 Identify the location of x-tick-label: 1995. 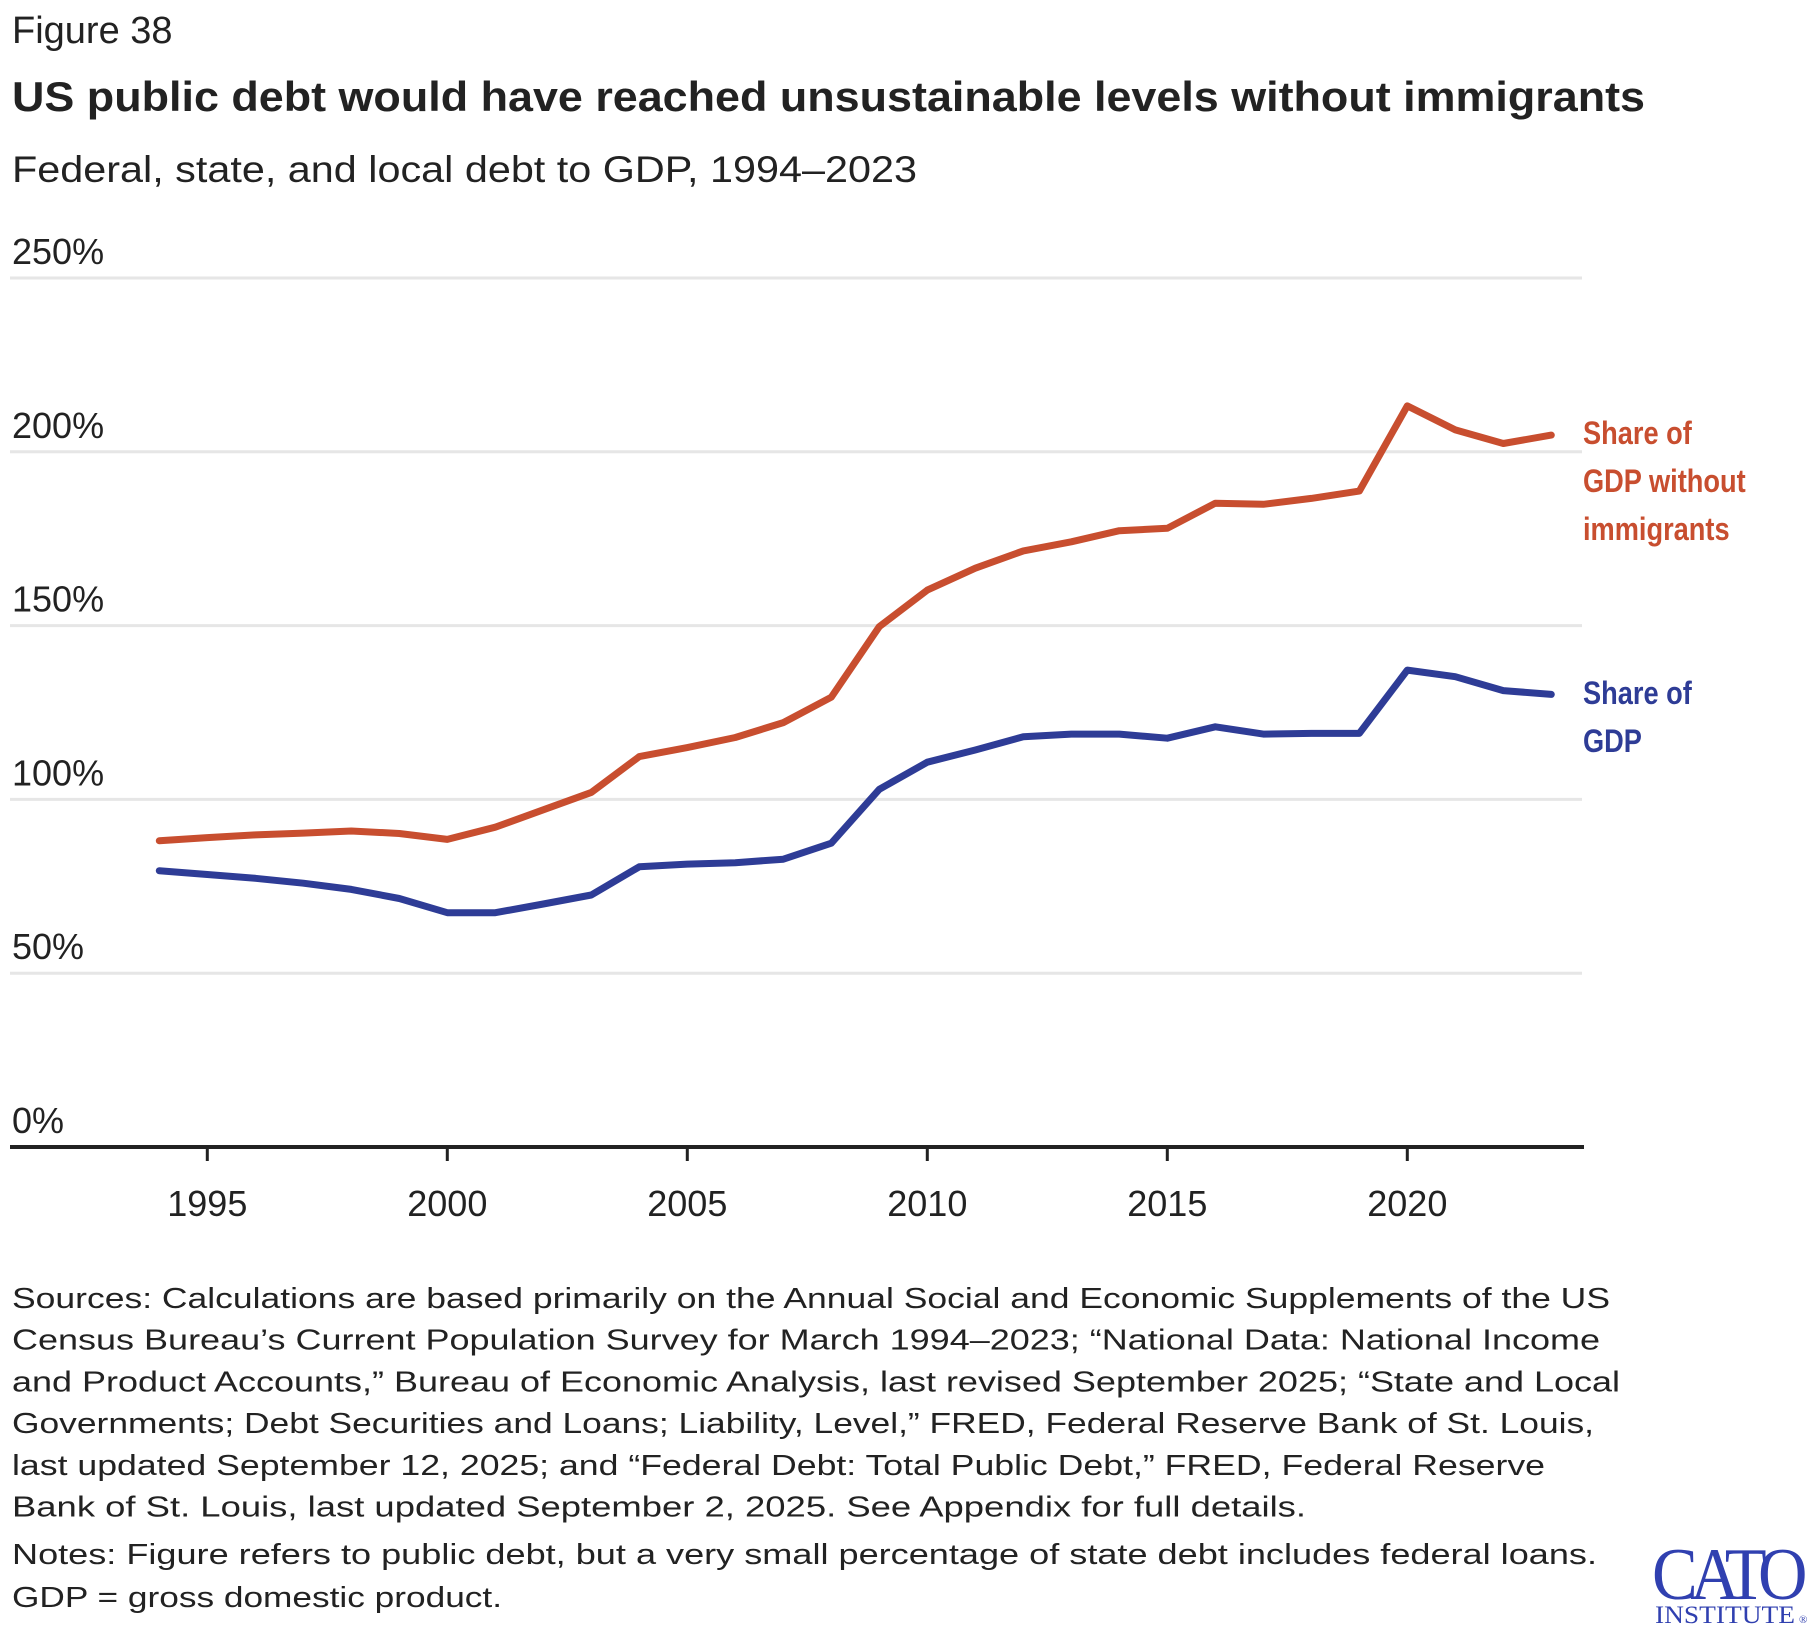
(207, 1203).